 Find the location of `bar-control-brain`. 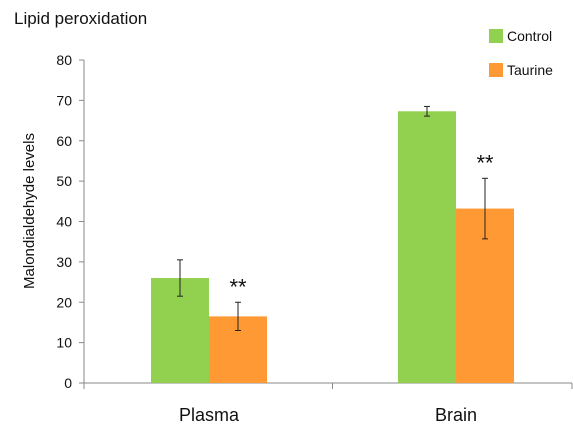

bar-control-brain is located at coordinates (427, 247).